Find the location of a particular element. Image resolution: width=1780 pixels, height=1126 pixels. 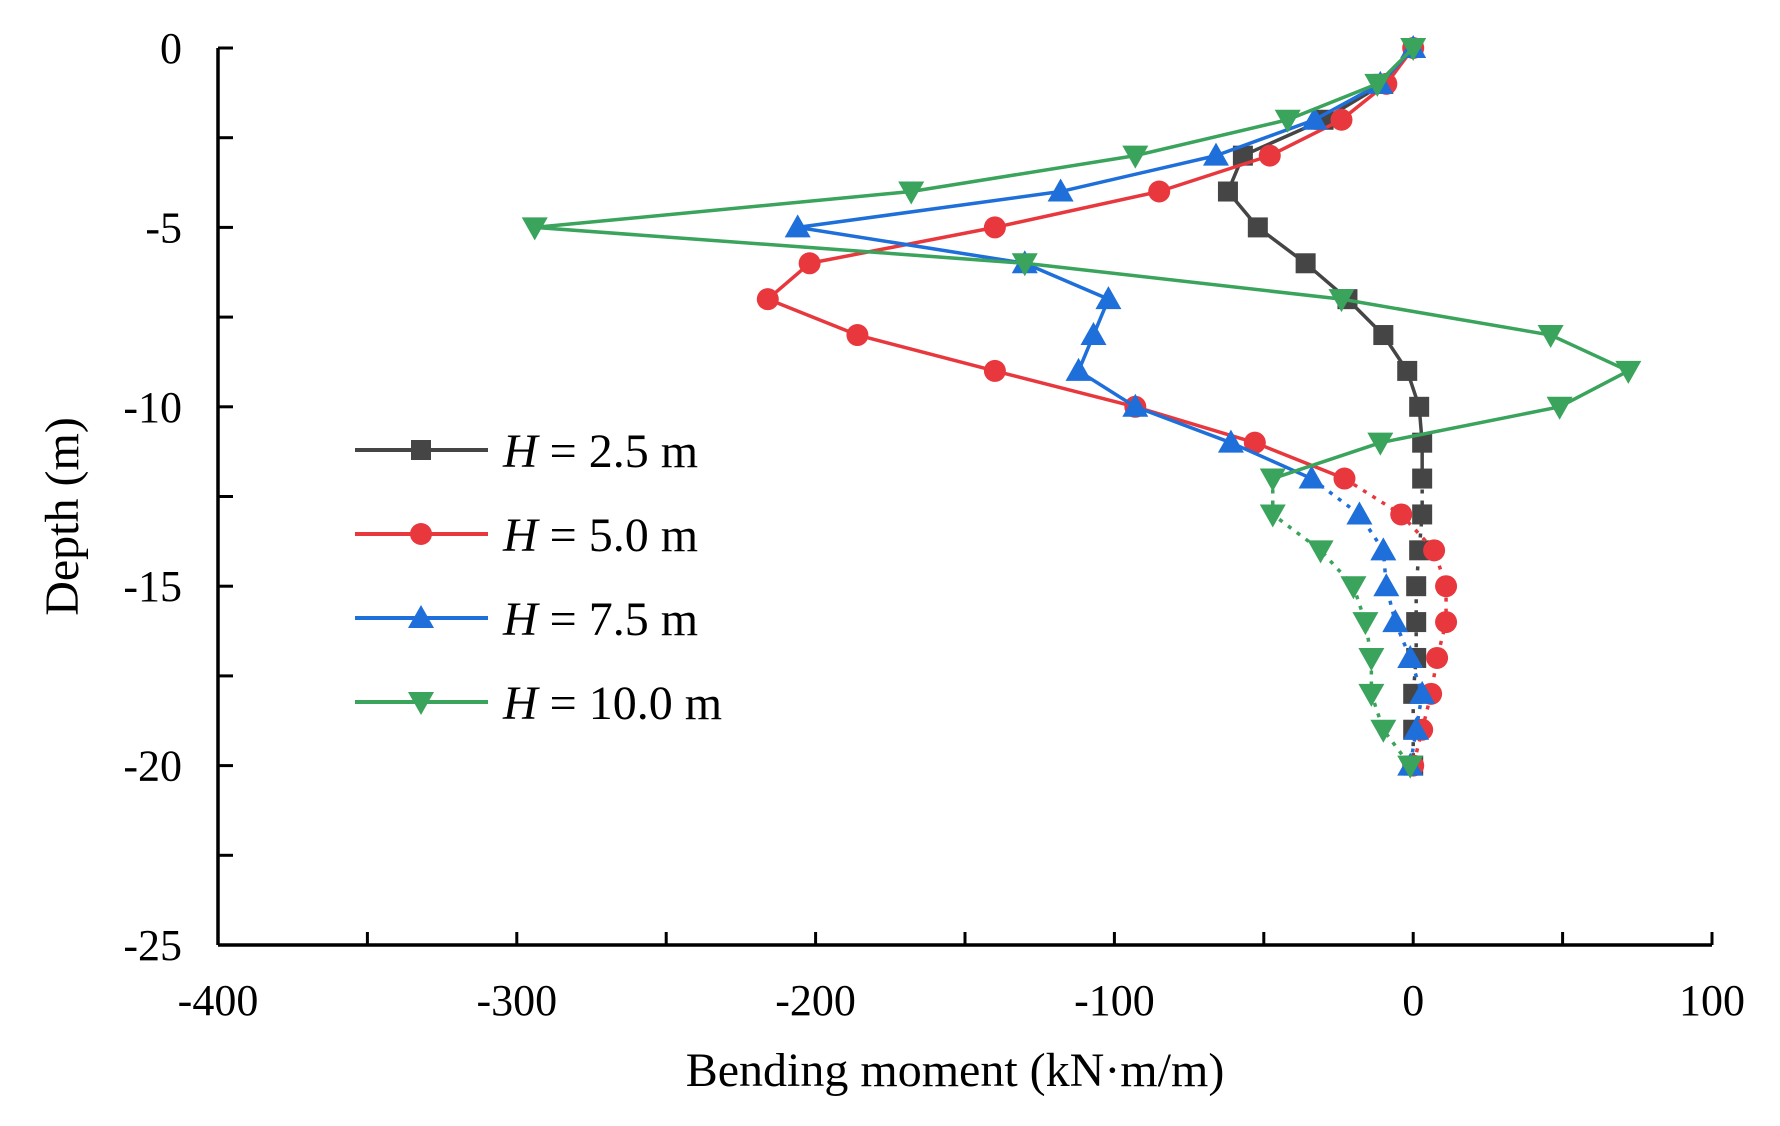

y-tick-label: -15 is located at coordinates (152, 586).